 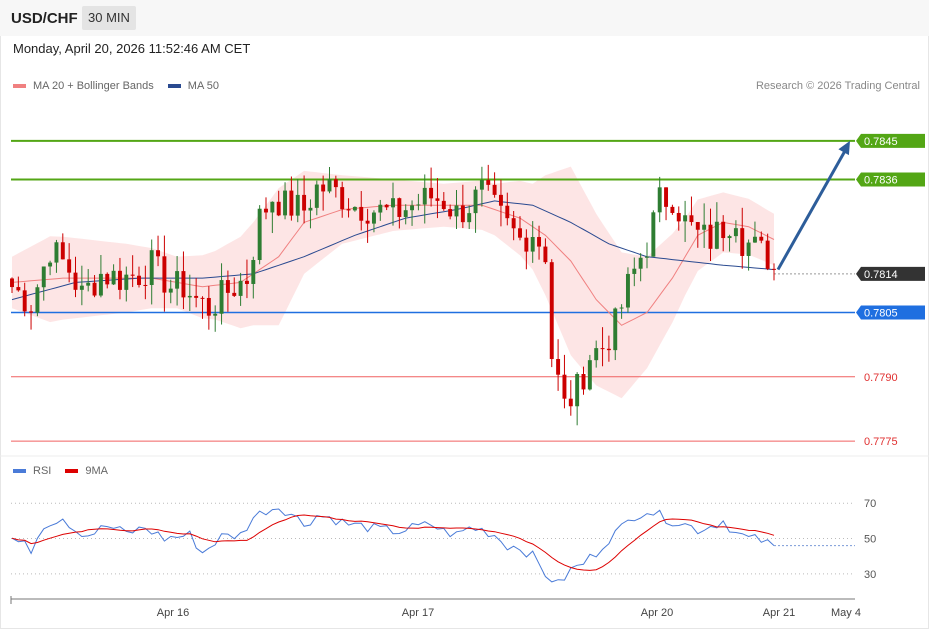 What do you see at coordinates (881, 275) in the screenshot?
I see `last-price-level-label: 0.7814` at bounding box center [881, 275].